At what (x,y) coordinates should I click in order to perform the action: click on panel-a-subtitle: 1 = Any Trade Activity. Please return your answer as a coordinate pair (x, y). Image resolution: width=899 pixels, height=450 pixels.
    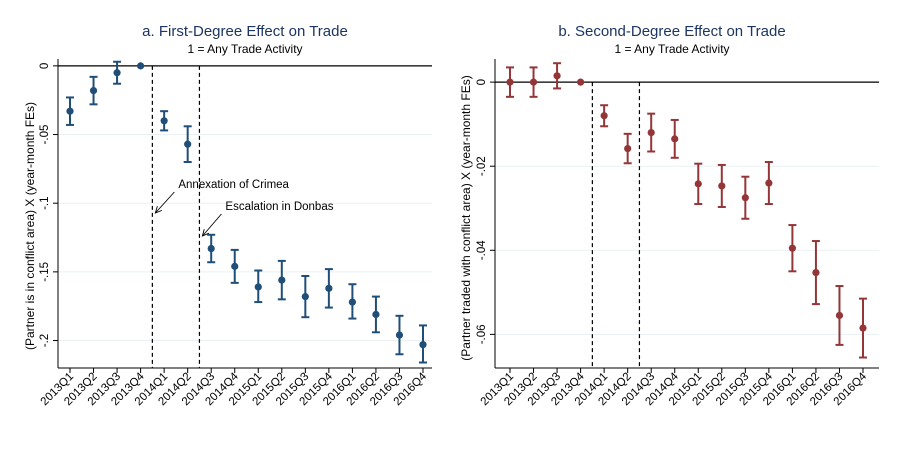
    Looking at the image, I should click on (244, 49).